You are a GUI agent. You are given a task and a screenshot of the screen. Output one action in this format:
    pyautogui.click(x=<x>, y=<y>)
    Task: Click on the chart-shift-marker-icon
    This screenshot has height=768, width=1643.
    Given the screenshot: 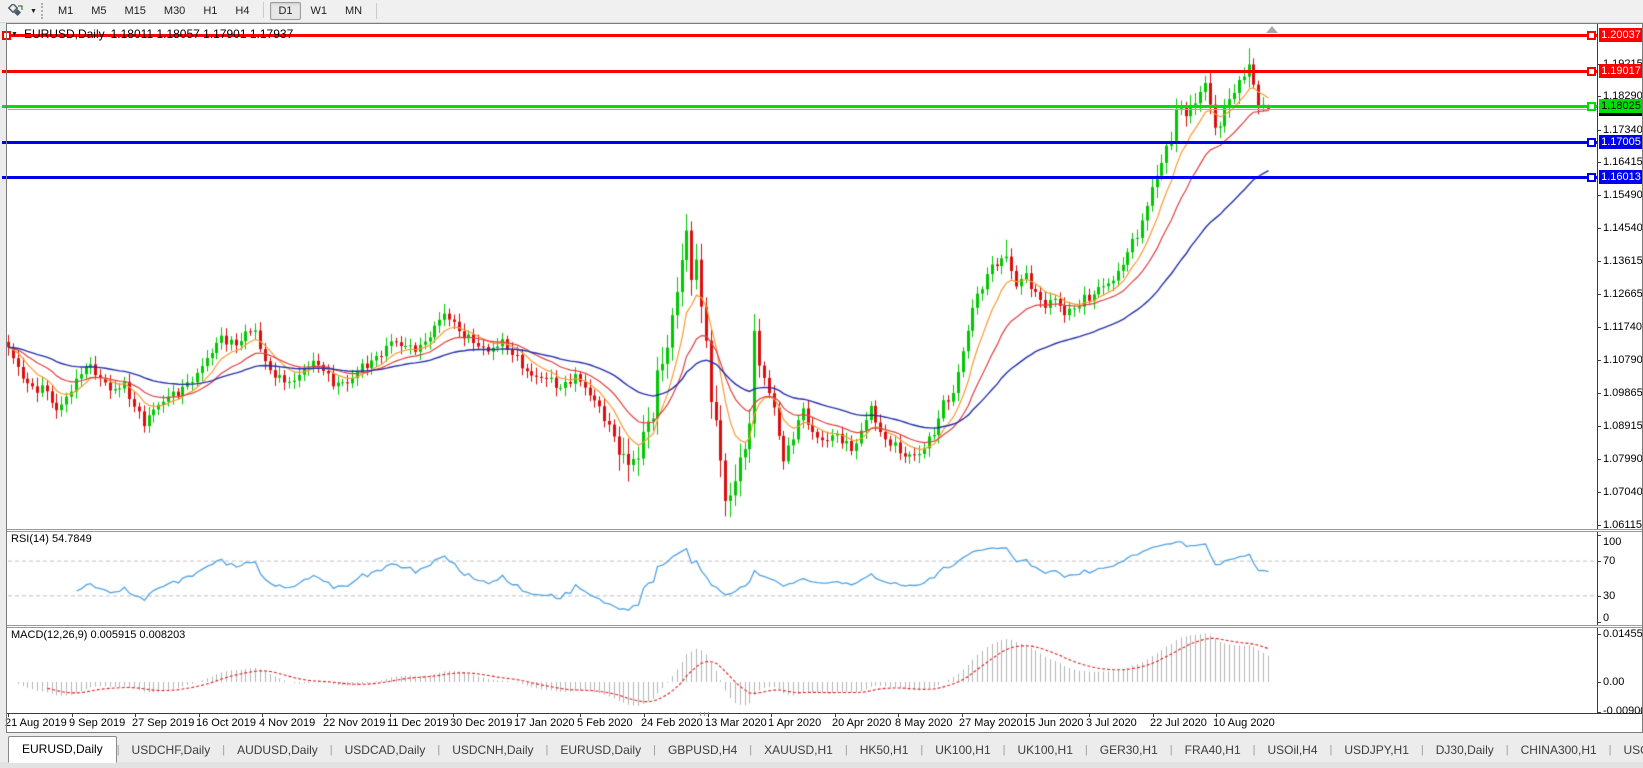 What is the action you would take?
    pyautogui.click(x=1272, y=29)
    